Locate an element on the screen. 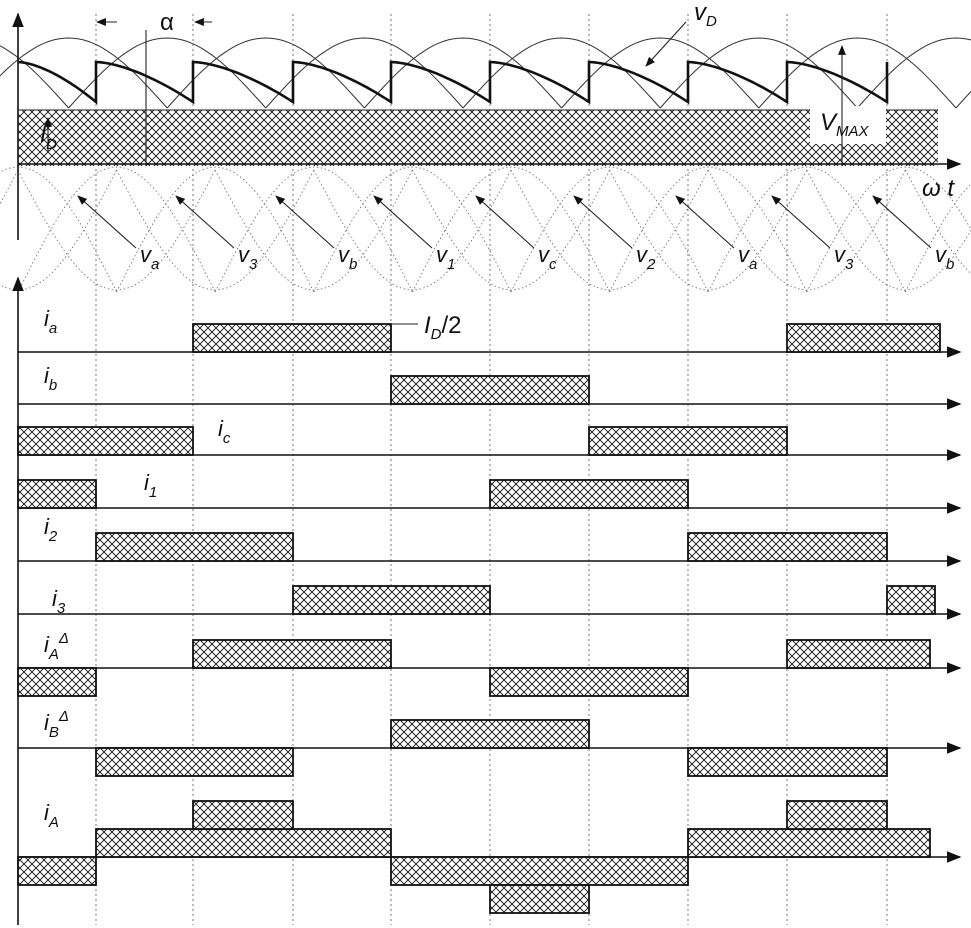 Image resolution: width=971 pixels, height=928 pixels. current-label-1: ib is located at coordinates (50, 378).